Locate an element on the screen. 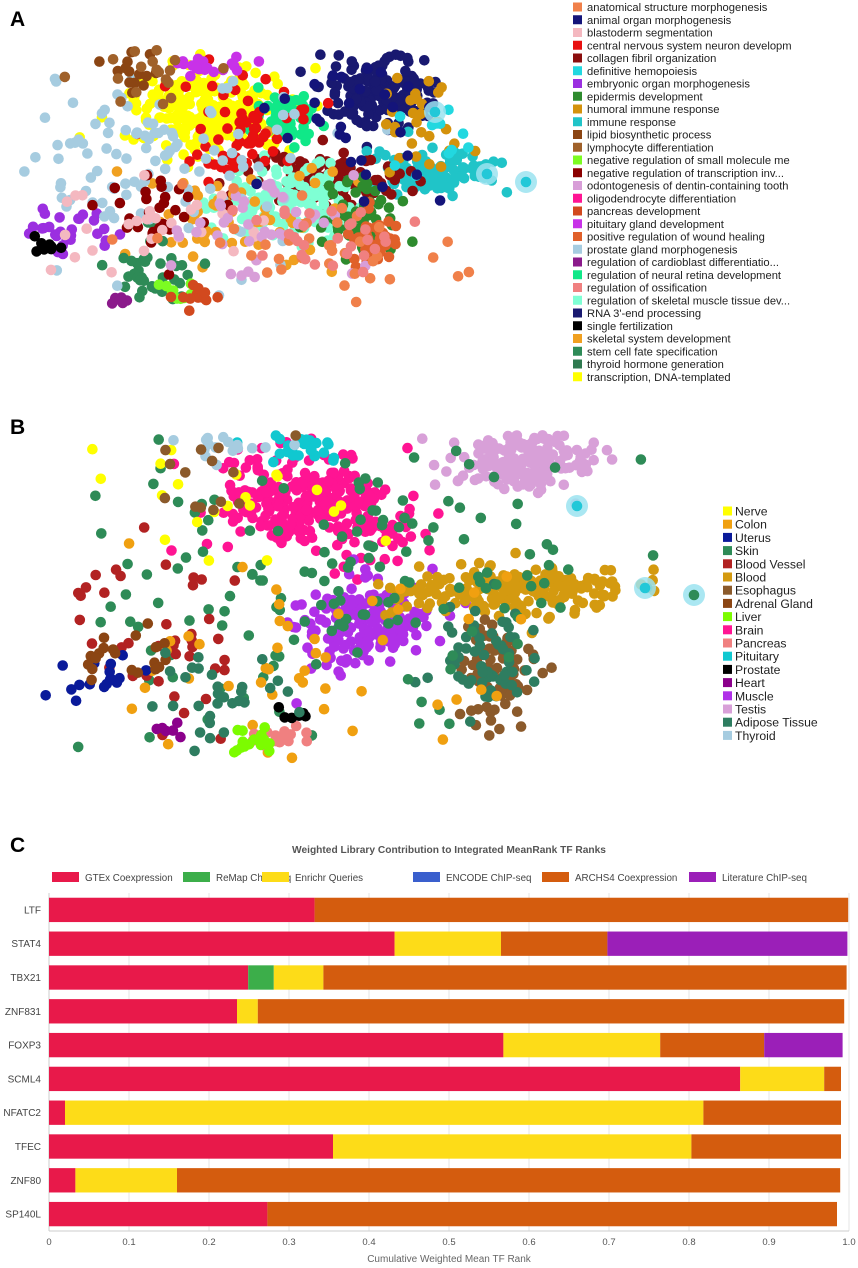  legend-a-label: negative regulation of small molecule me is located at coordinates (688, 161).